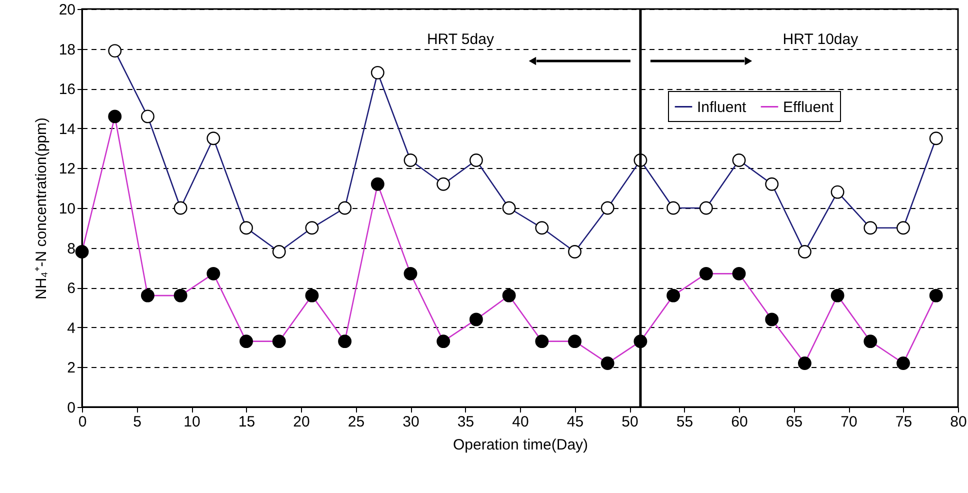 Image resolution: width=968 pixels, height=493 pixels. What do you see at coordinates (301, 422) in the screenshot?
I see `x-tick-label: 20` at bounding box center [301, 422].